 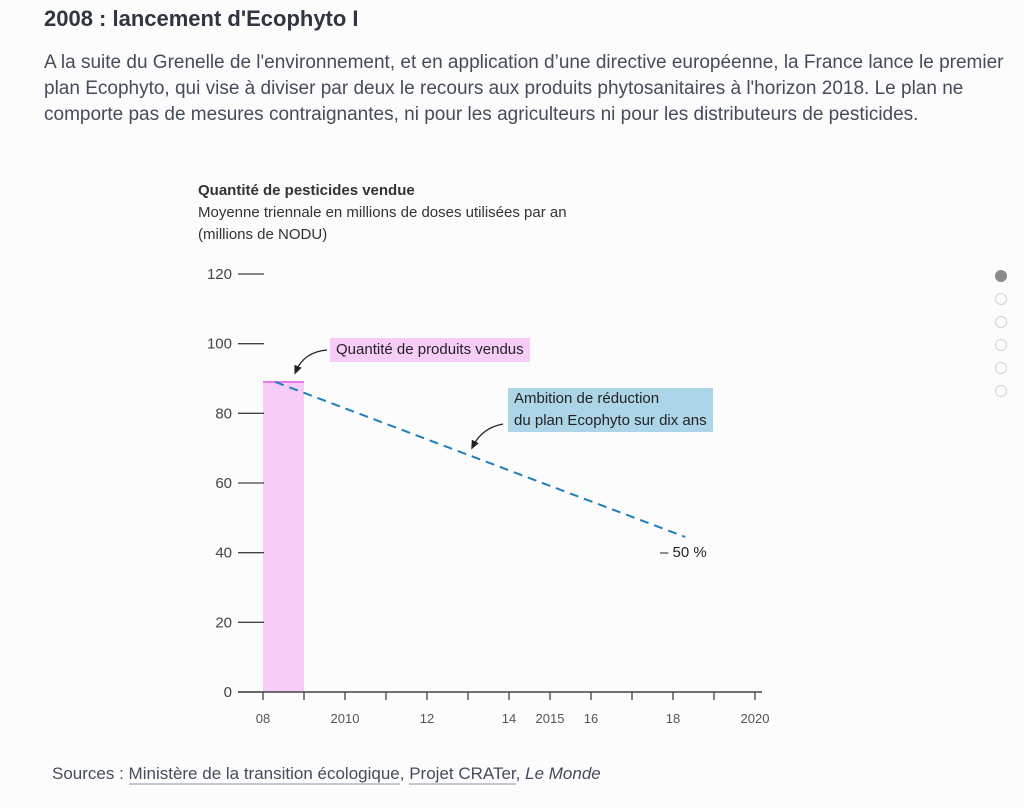 I want to click on chart-subtitle-2: (millions de NODU), so click(x=263, y=234).